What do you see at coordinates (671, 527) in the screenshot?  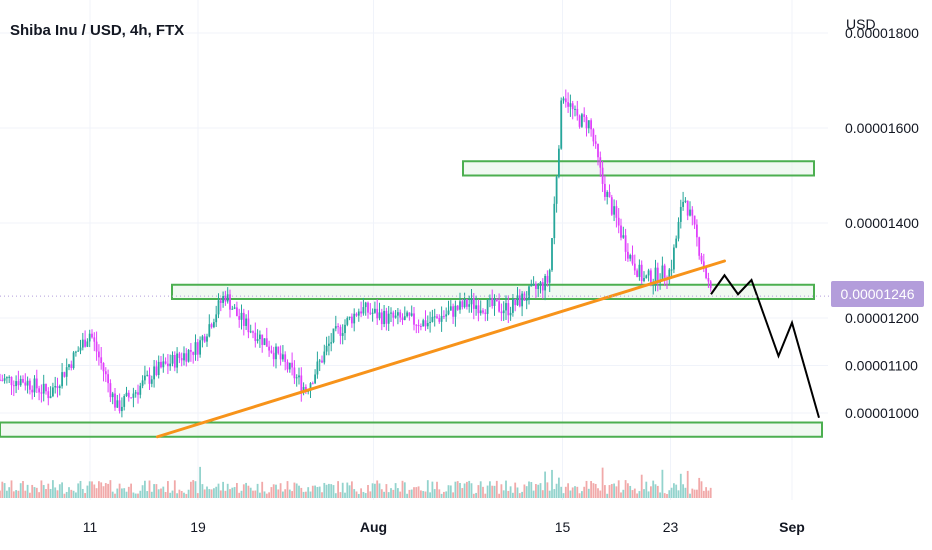 I see `x-tick-label: 23` at bounding box center [671, 527].